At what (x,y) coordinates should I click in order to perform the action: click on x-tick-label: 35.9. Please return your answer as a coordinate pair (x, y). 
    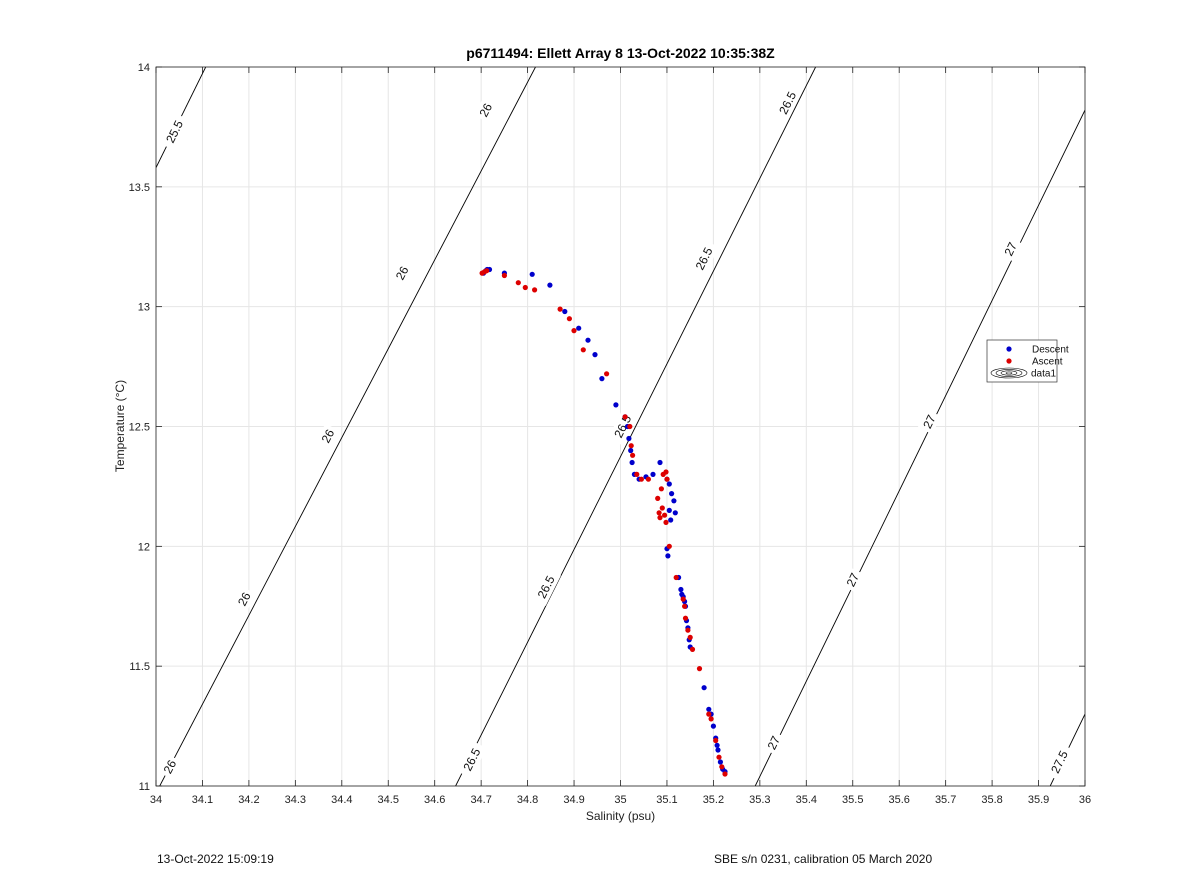
    Looking at the image, I should click on (1038, 800).